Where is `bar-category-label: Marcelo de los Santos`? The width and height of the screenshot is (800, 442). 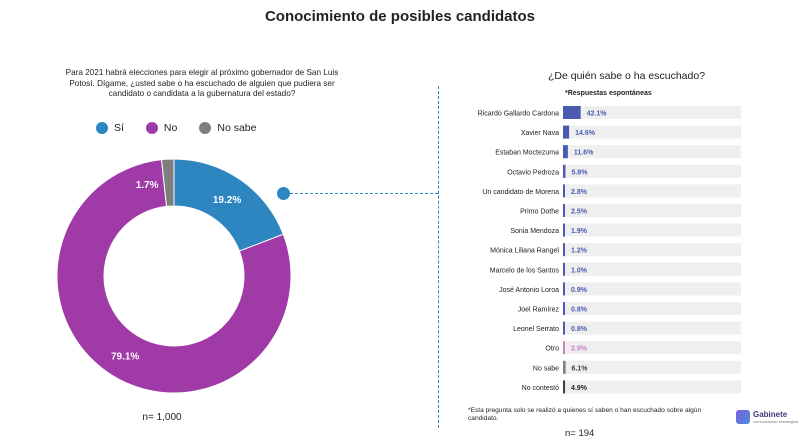 bar-category-label: Marcelo de los Santos is located at coordinates (525, 270).